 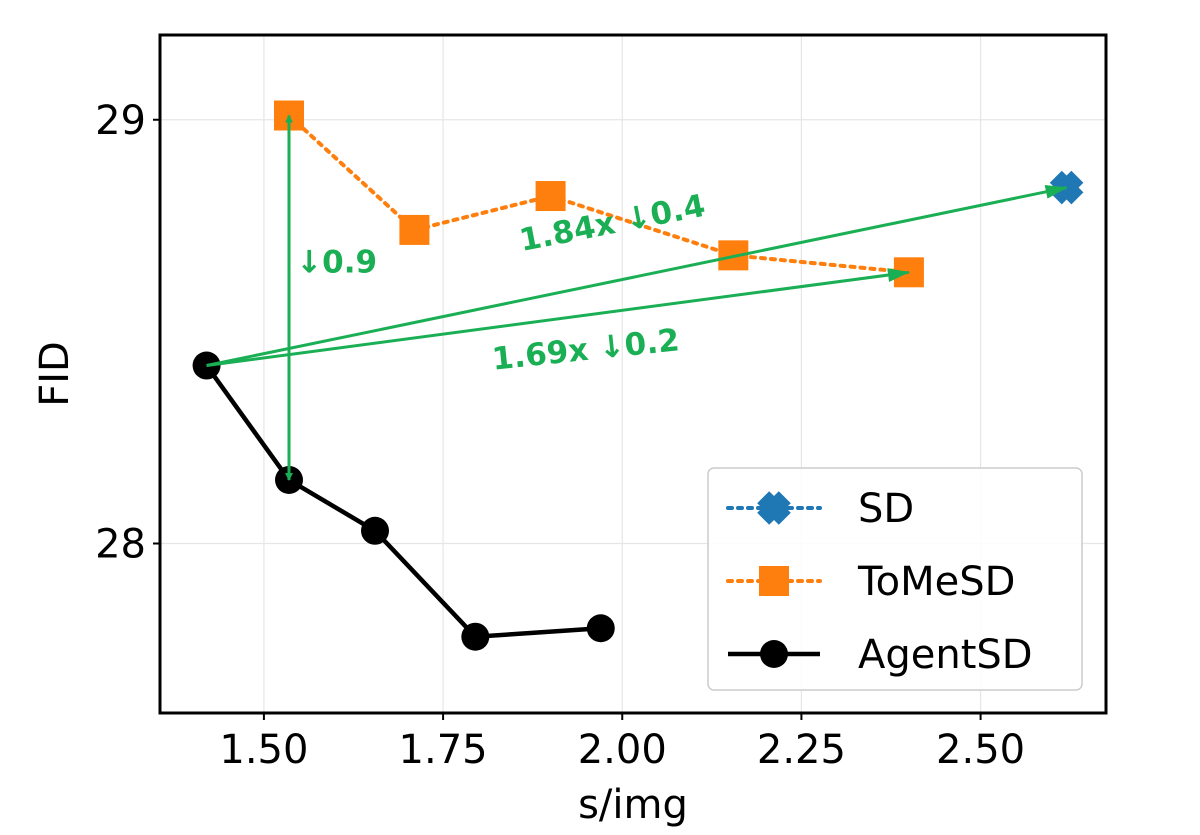 What do you see at coordinates (558, 318) in the screenshot?
I see `annotation-arrow` at bounding box center [558, 318].